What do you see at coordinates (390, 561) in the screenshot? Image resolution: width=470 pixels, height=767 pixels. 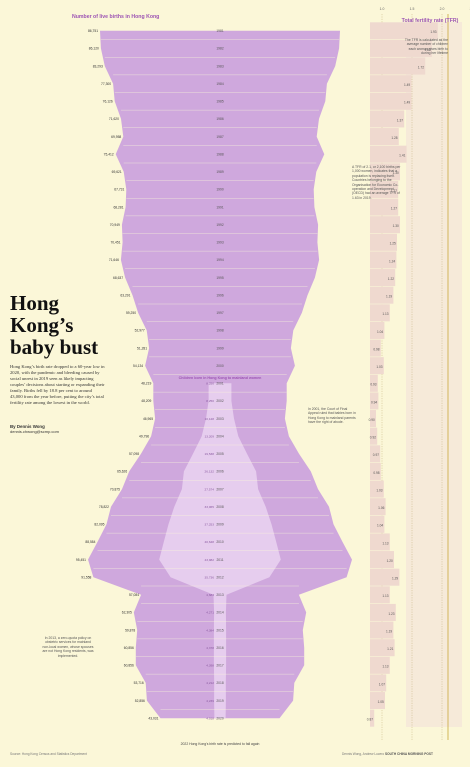 I see `tfr-value-label: 1.20` at bounding box center [390, 561].